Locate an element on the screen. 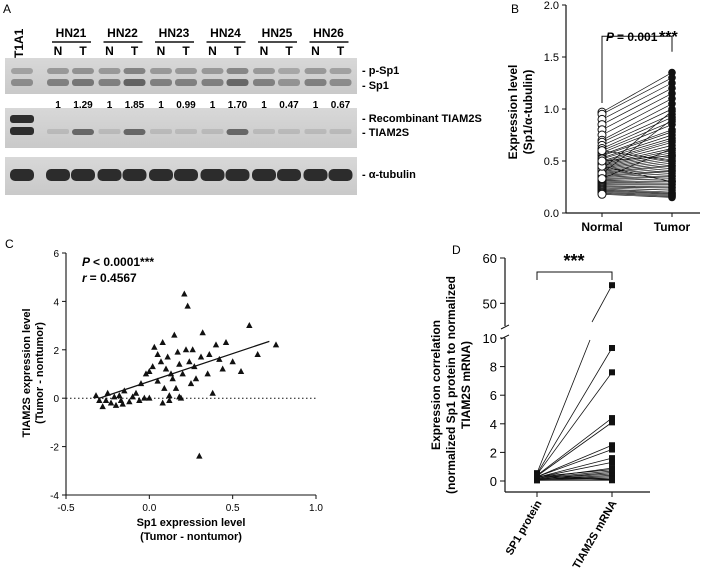  panel-c-r-label: r is located at coordinates (85, 278).